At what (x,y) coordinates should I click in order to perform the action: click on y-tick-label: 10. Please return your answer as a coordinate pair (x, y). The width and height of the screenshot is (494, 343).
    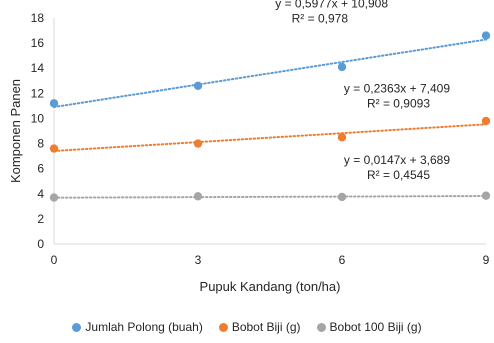
    Looking at the image, I should click on (38, 118).